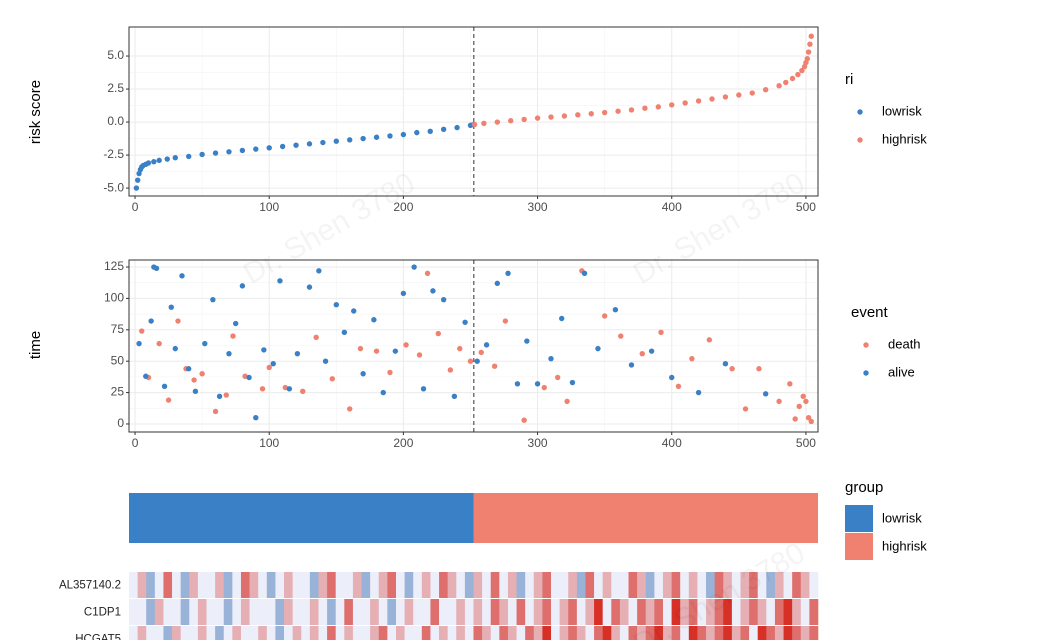 This screenshot has height=640, width=1040. Describe the element at coordinates (90, 586) in the screenshot. I see `row-label: AL357140.2` at that location.